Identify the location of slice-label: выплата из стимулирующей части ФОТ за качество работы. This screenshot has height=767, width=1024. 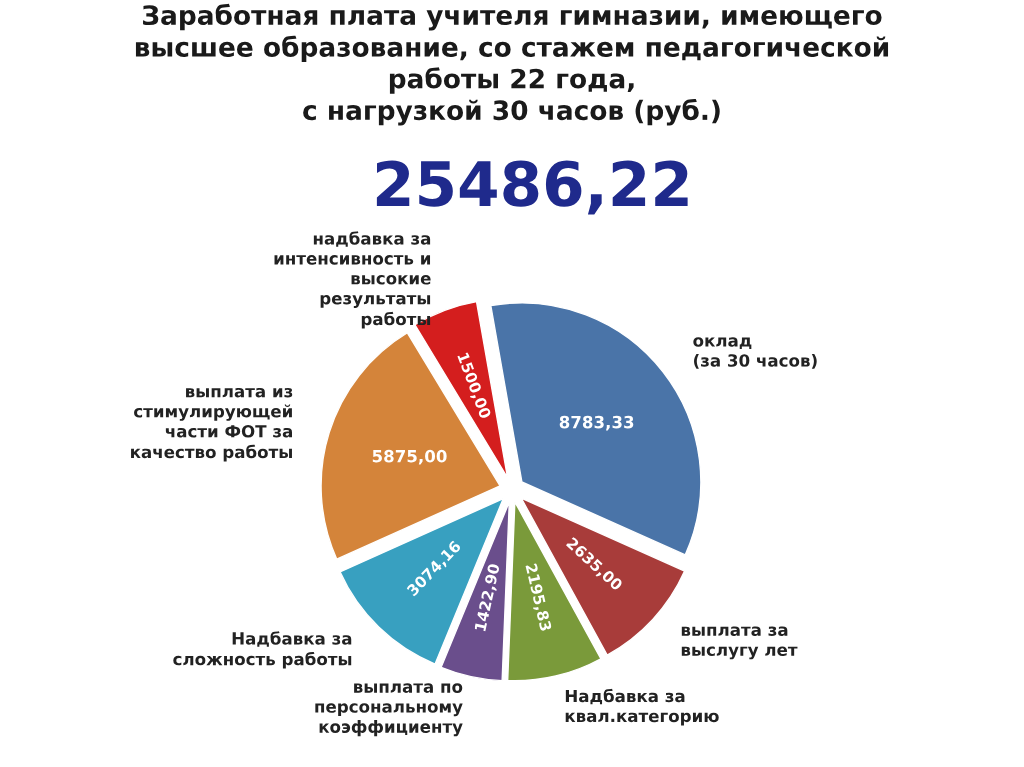
(212, 424).